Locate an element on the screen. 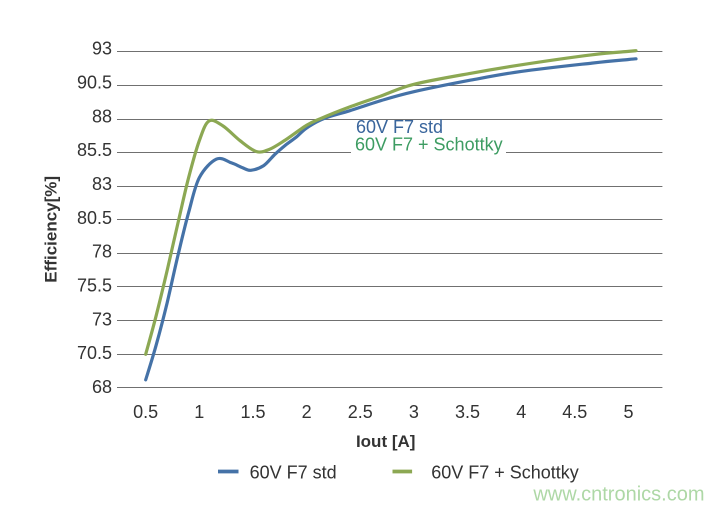  svg-text: 70.5 is located at coordinates (94, 353).